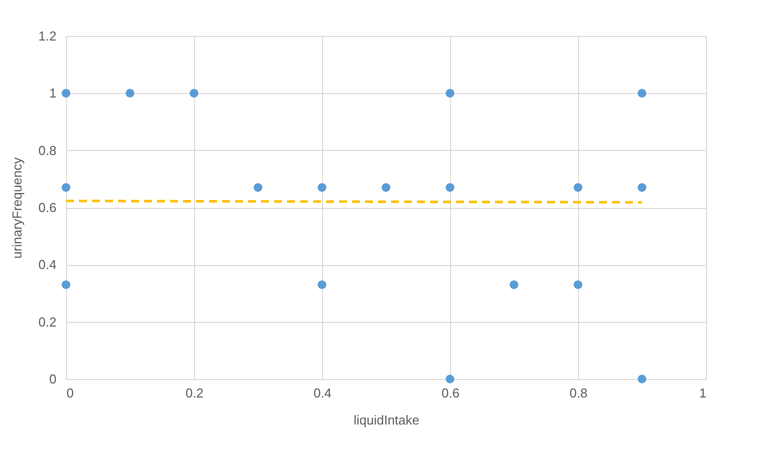 The image size is (770, 468). I want to click on y-tick-label: 0.4, so click(47, 264).